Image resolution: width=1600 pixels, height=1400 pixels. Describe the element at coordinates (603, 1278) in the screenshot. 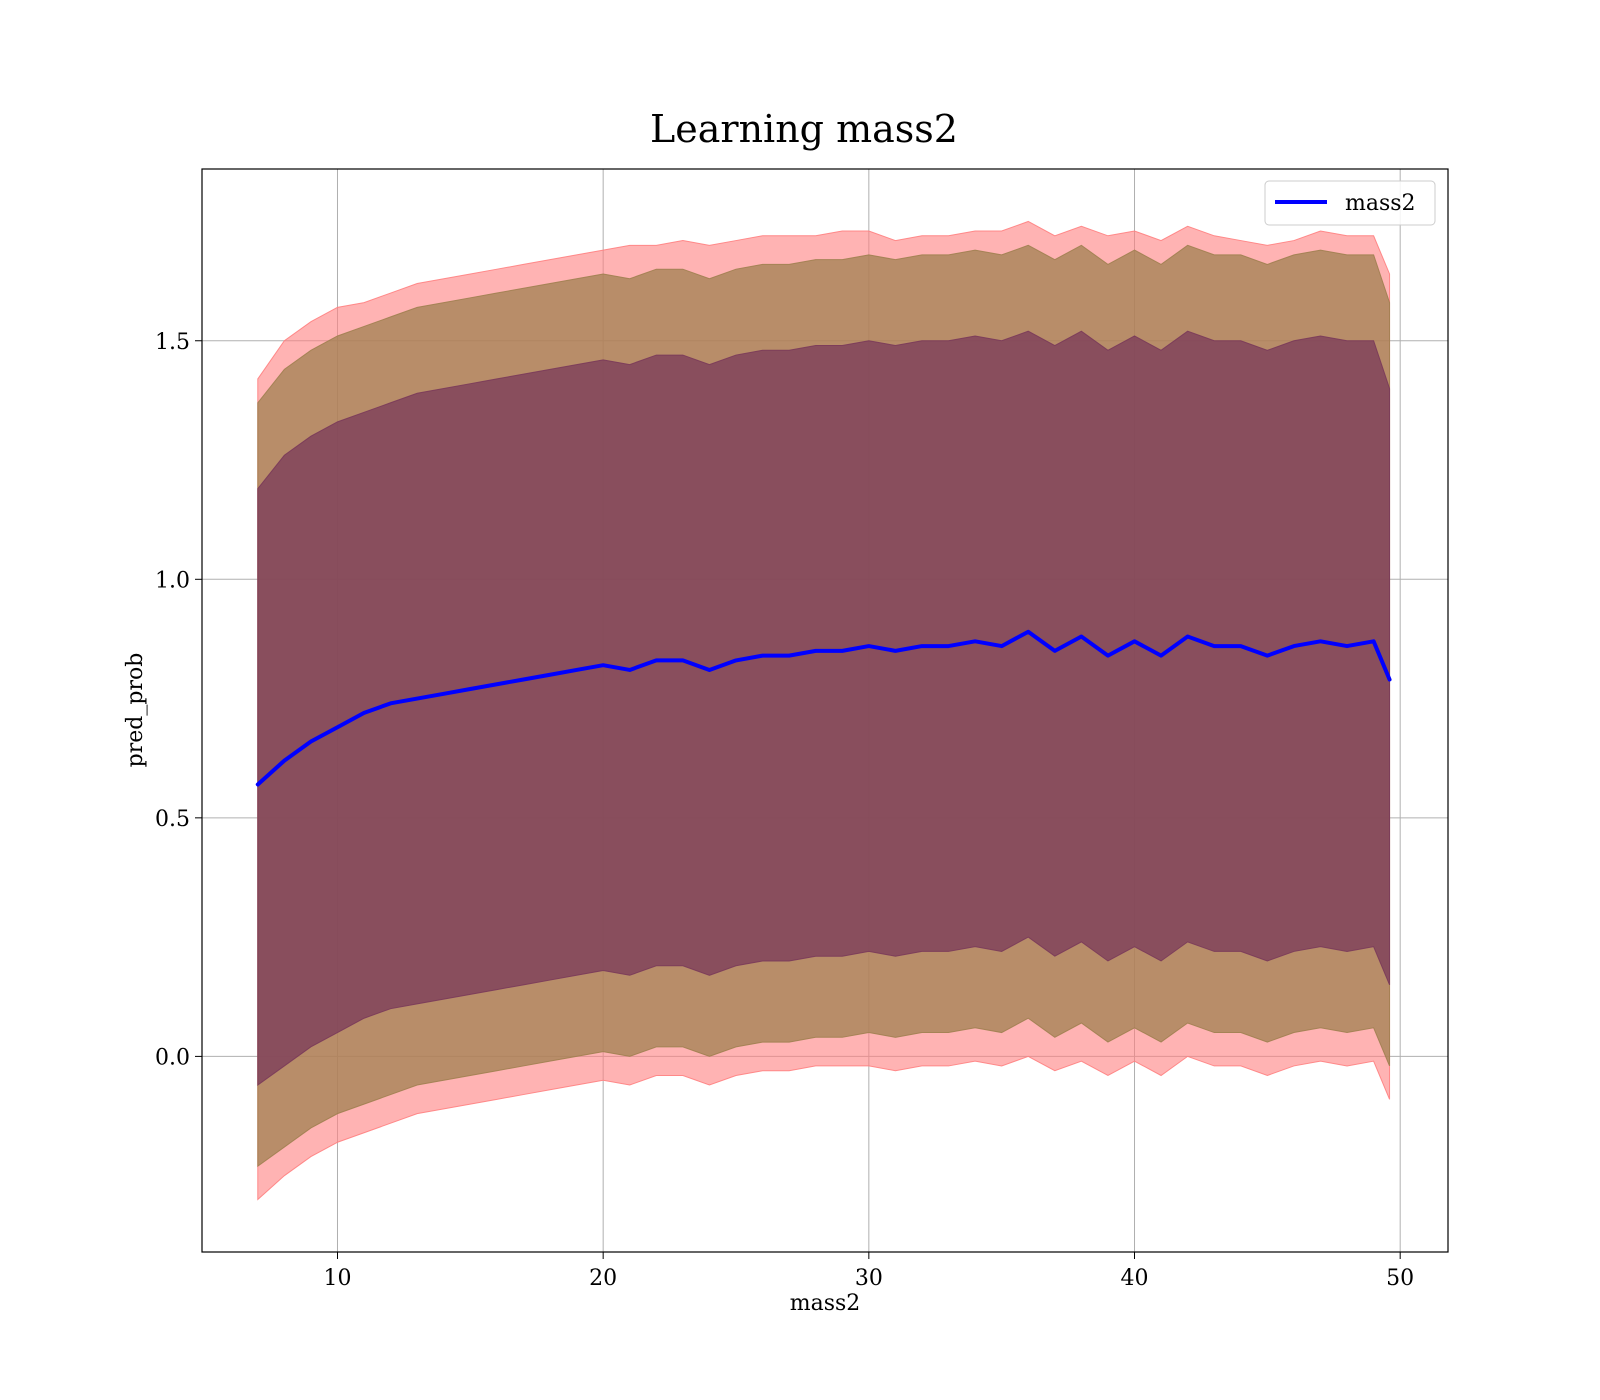

I see `x-tick-label: 20` at that location.